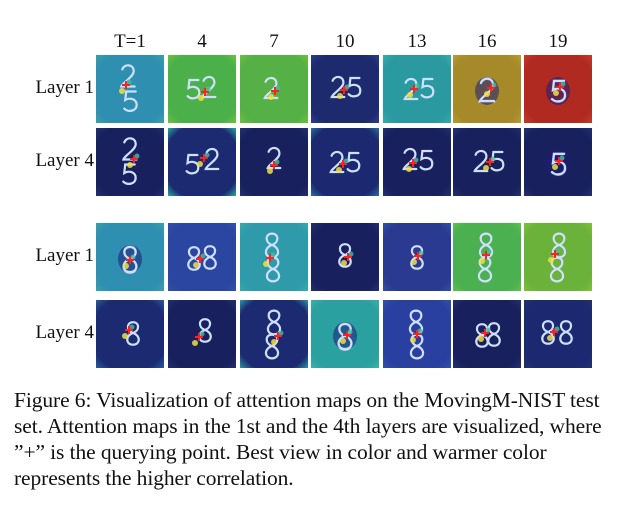  What do you see at coordinates (417, 41) in the screenshot?
I see `column-label-t4: 13` at bounding box center [417, 41].